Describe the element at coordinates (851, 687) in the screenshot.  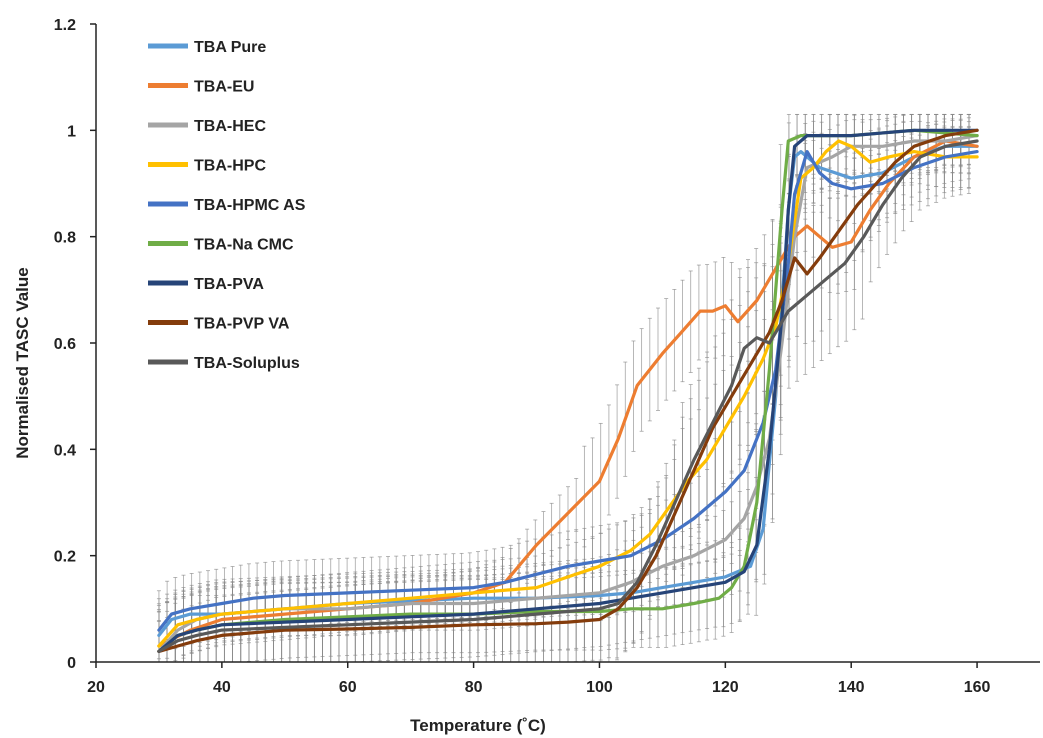
I see `x-tick-label: 140` at that location.